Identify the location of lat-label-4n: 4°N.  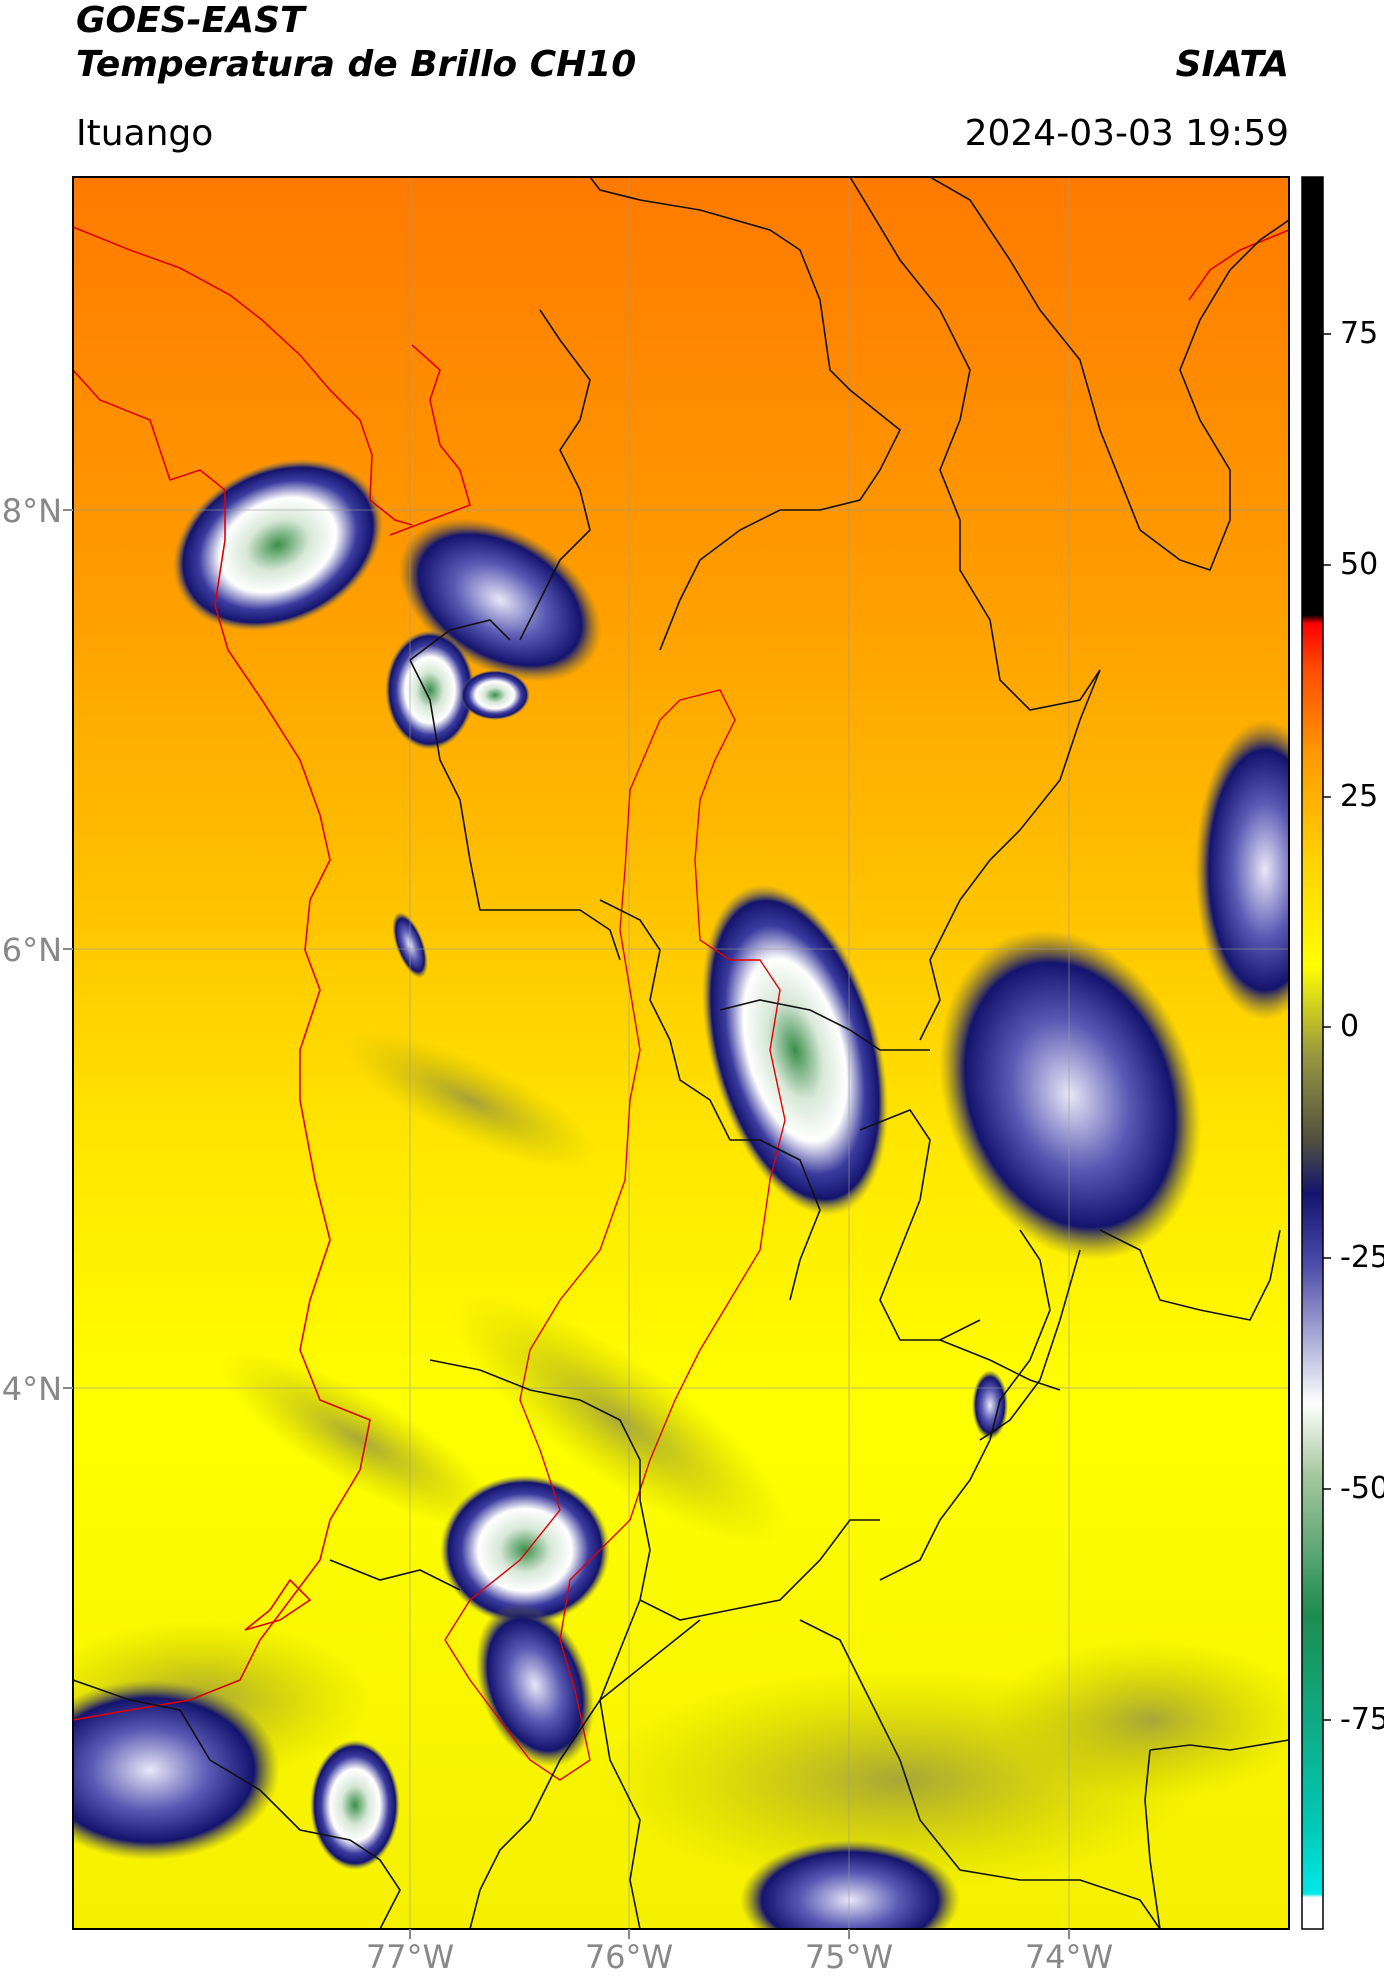
(31, 1389).